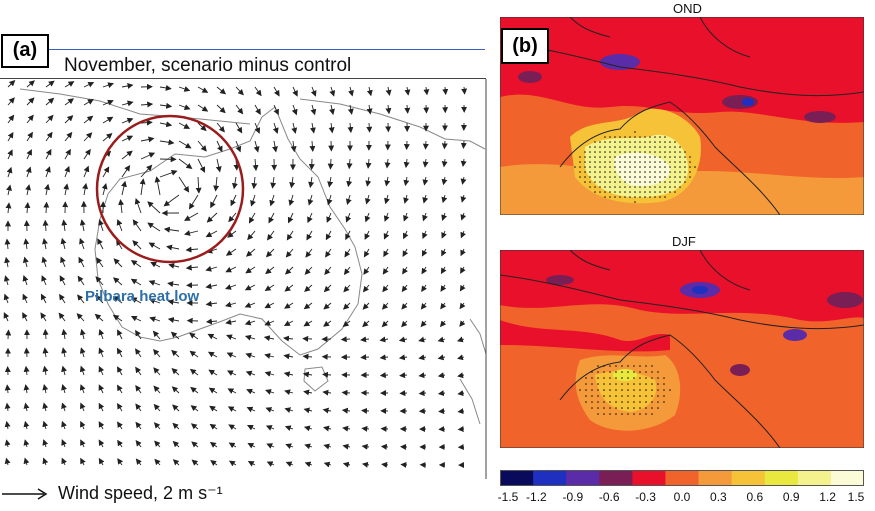  Describe the element at coordinates (856, 497) in the screenshot. I see `colorbar-tick-label: 1.5` at that location.